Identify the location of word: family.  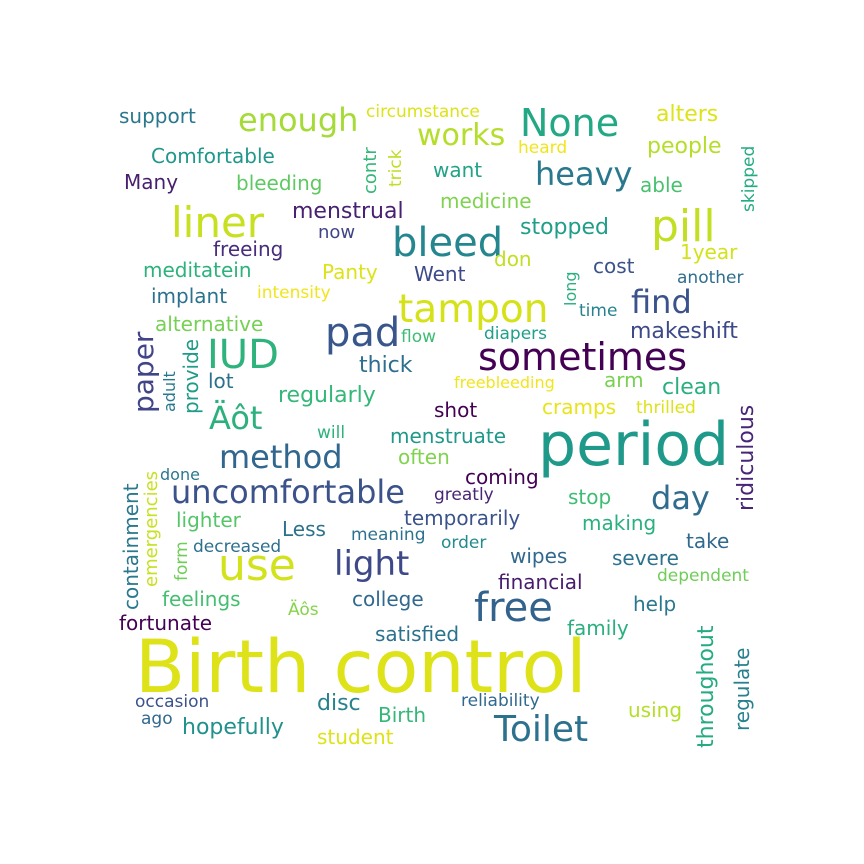
(598, 628).